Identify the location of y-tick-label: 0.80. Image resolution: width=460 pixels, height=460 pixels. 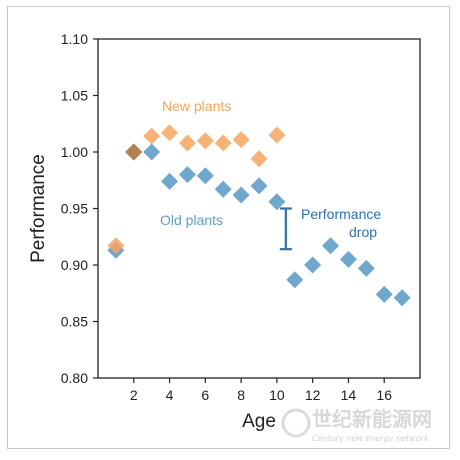
(74, 378).